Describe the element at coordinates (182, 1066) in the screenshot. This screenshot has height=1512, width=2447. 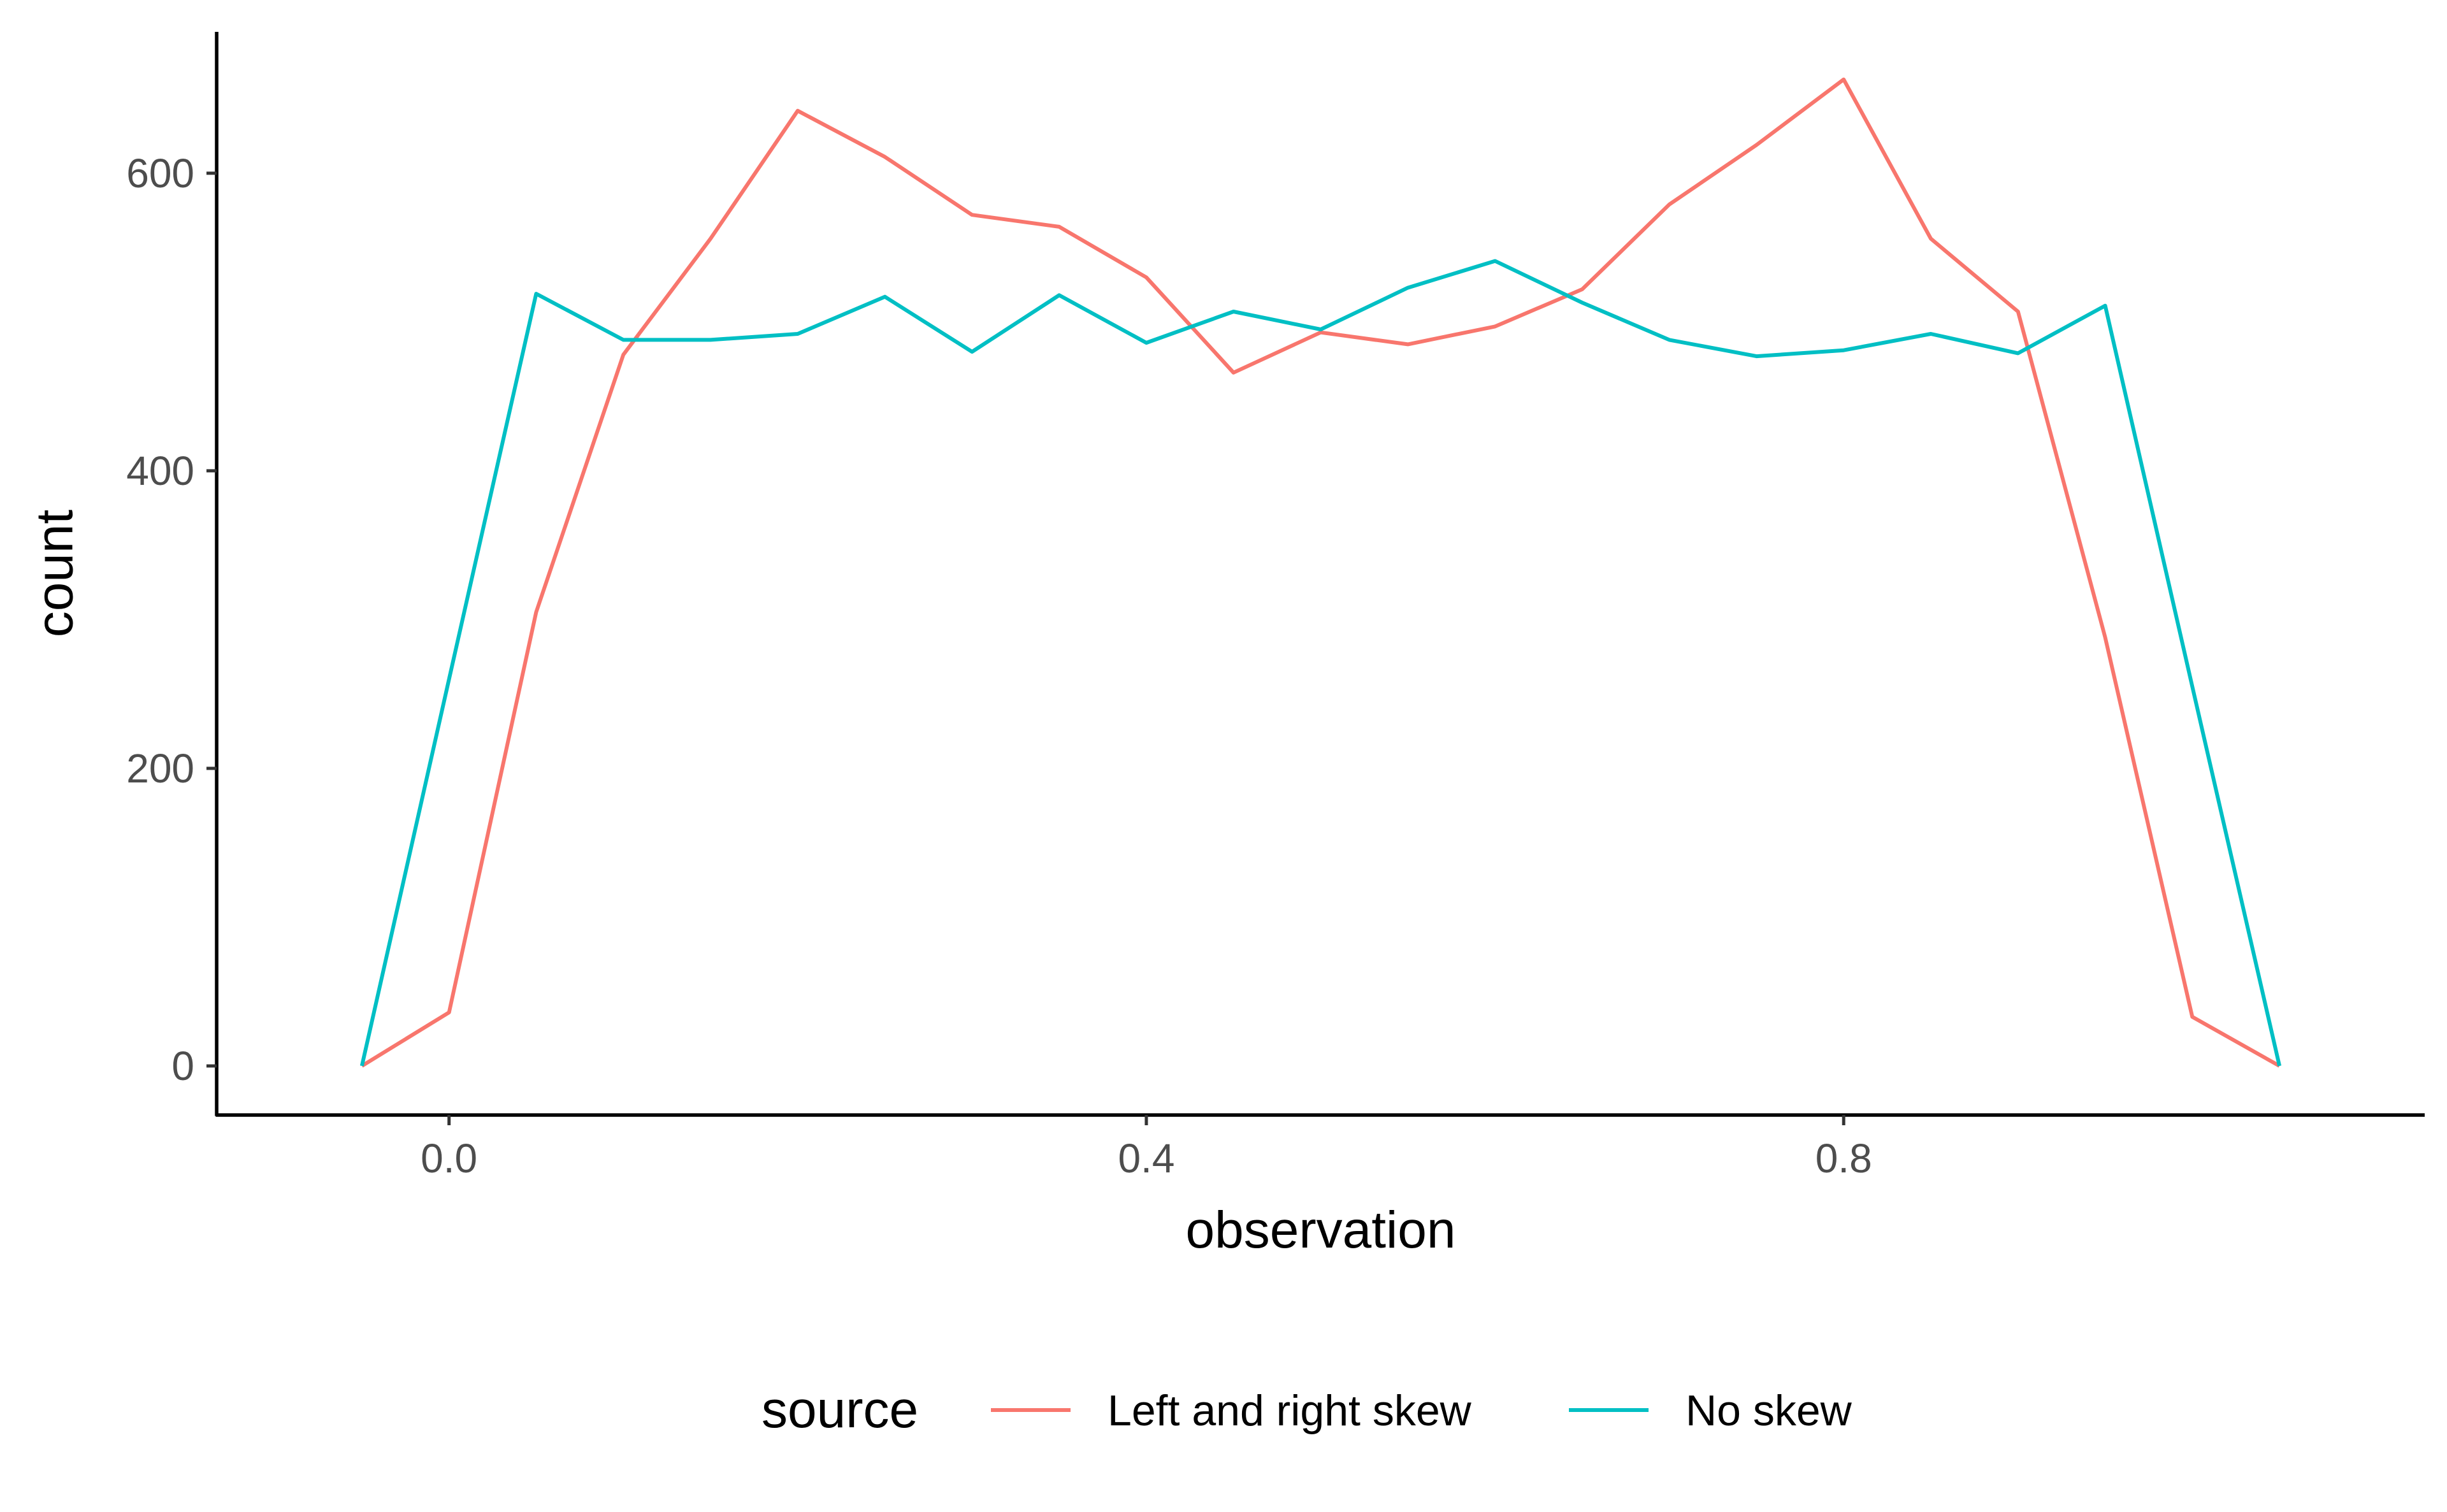
I see `y-tick-label: 0` at that location.